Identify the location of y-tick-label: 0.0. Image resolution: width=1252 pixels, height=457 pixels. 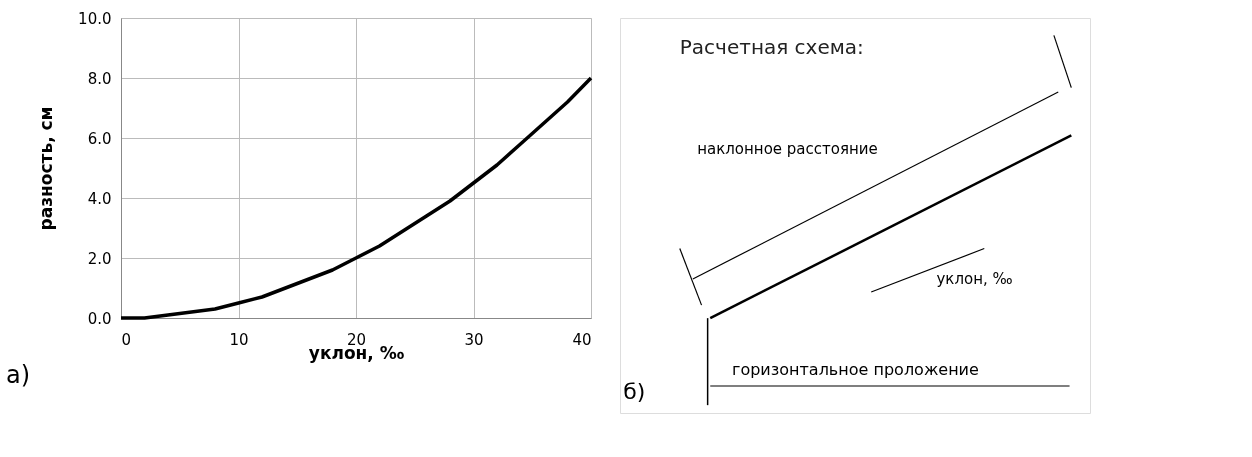
(99, 318).